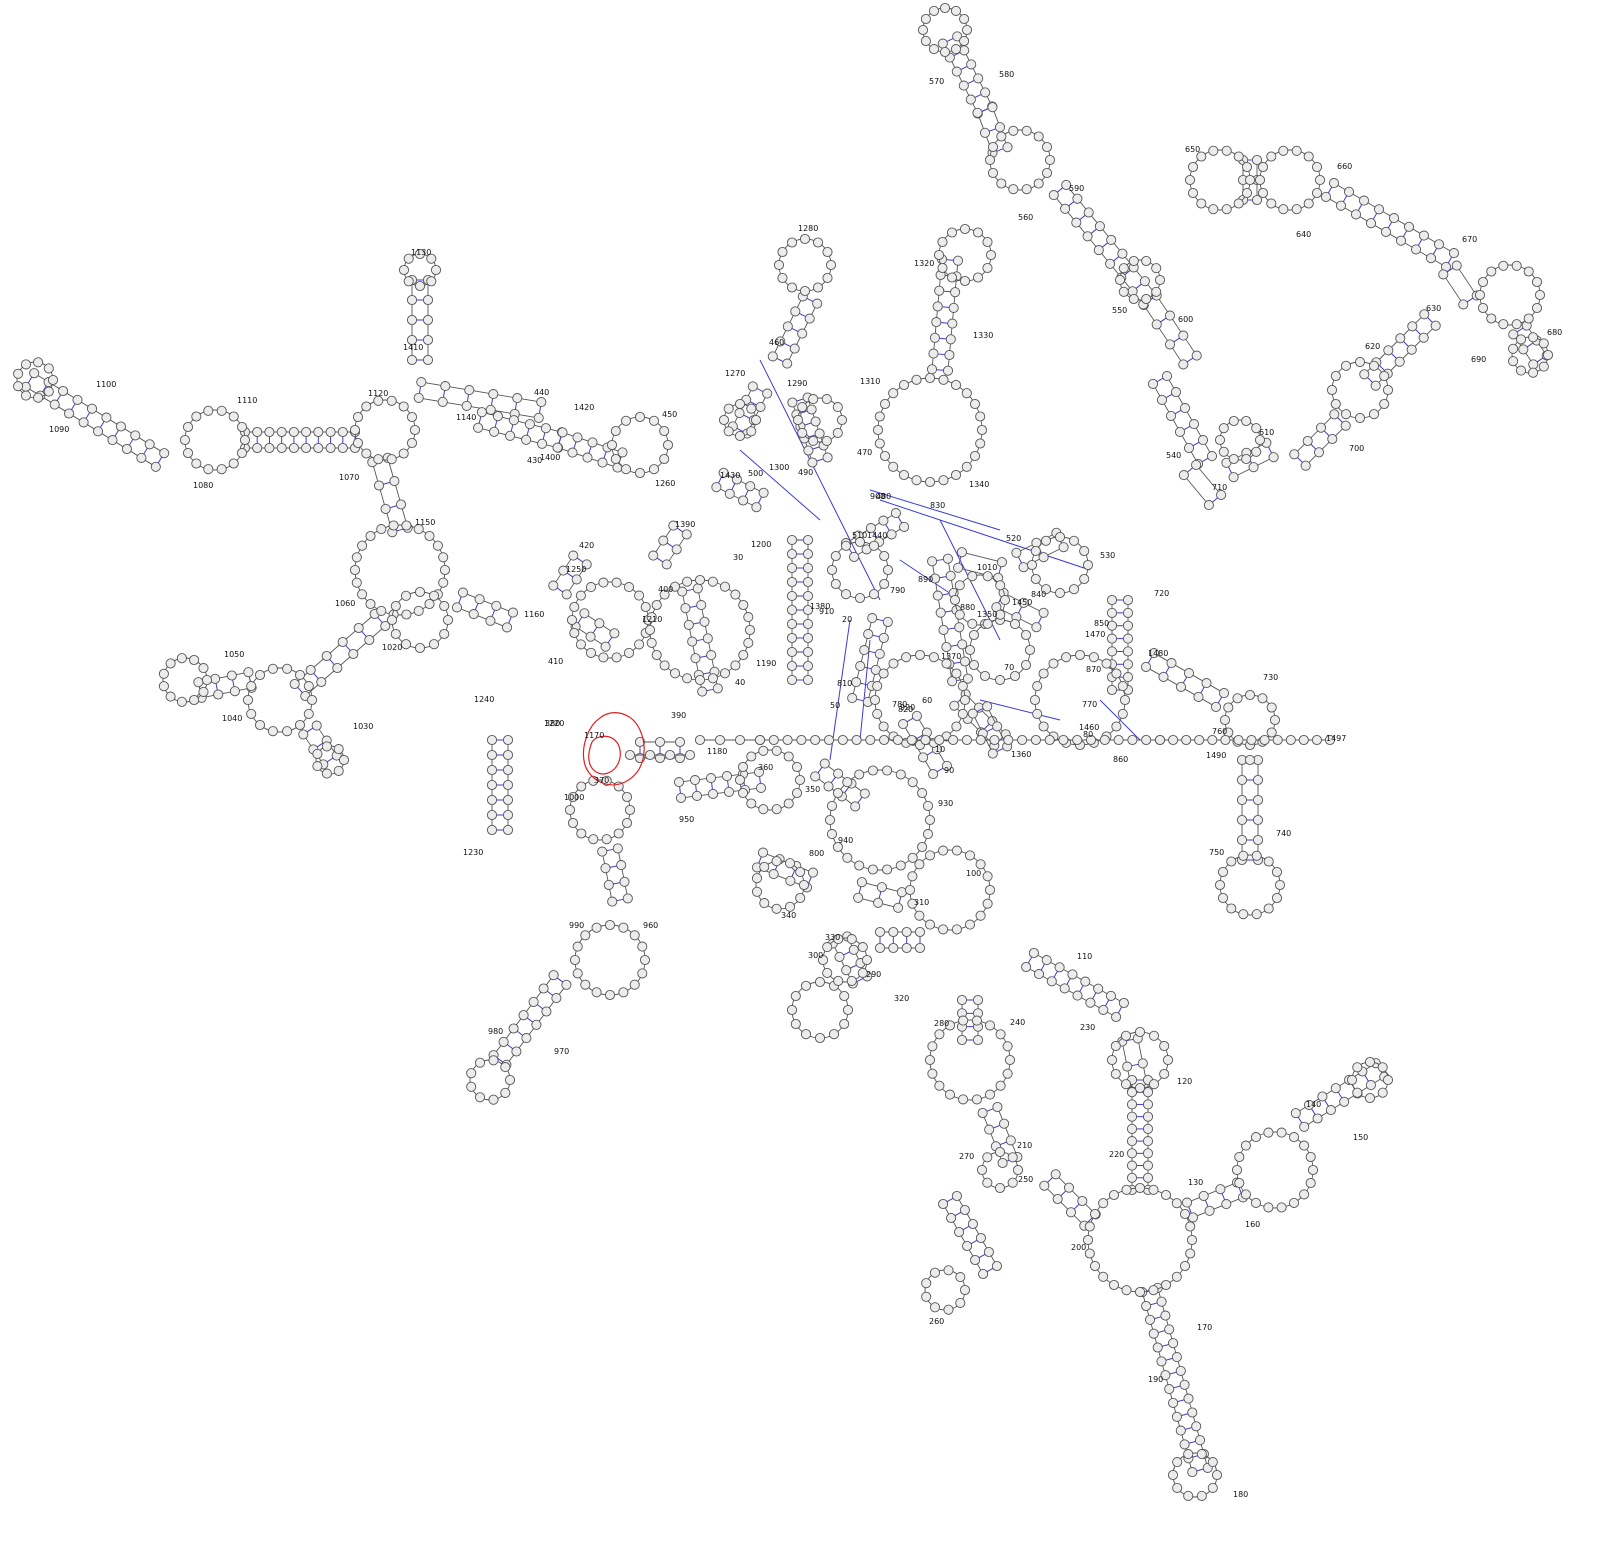 The image size is (1600, 1545). I want to click on helix, so click(340, 655).